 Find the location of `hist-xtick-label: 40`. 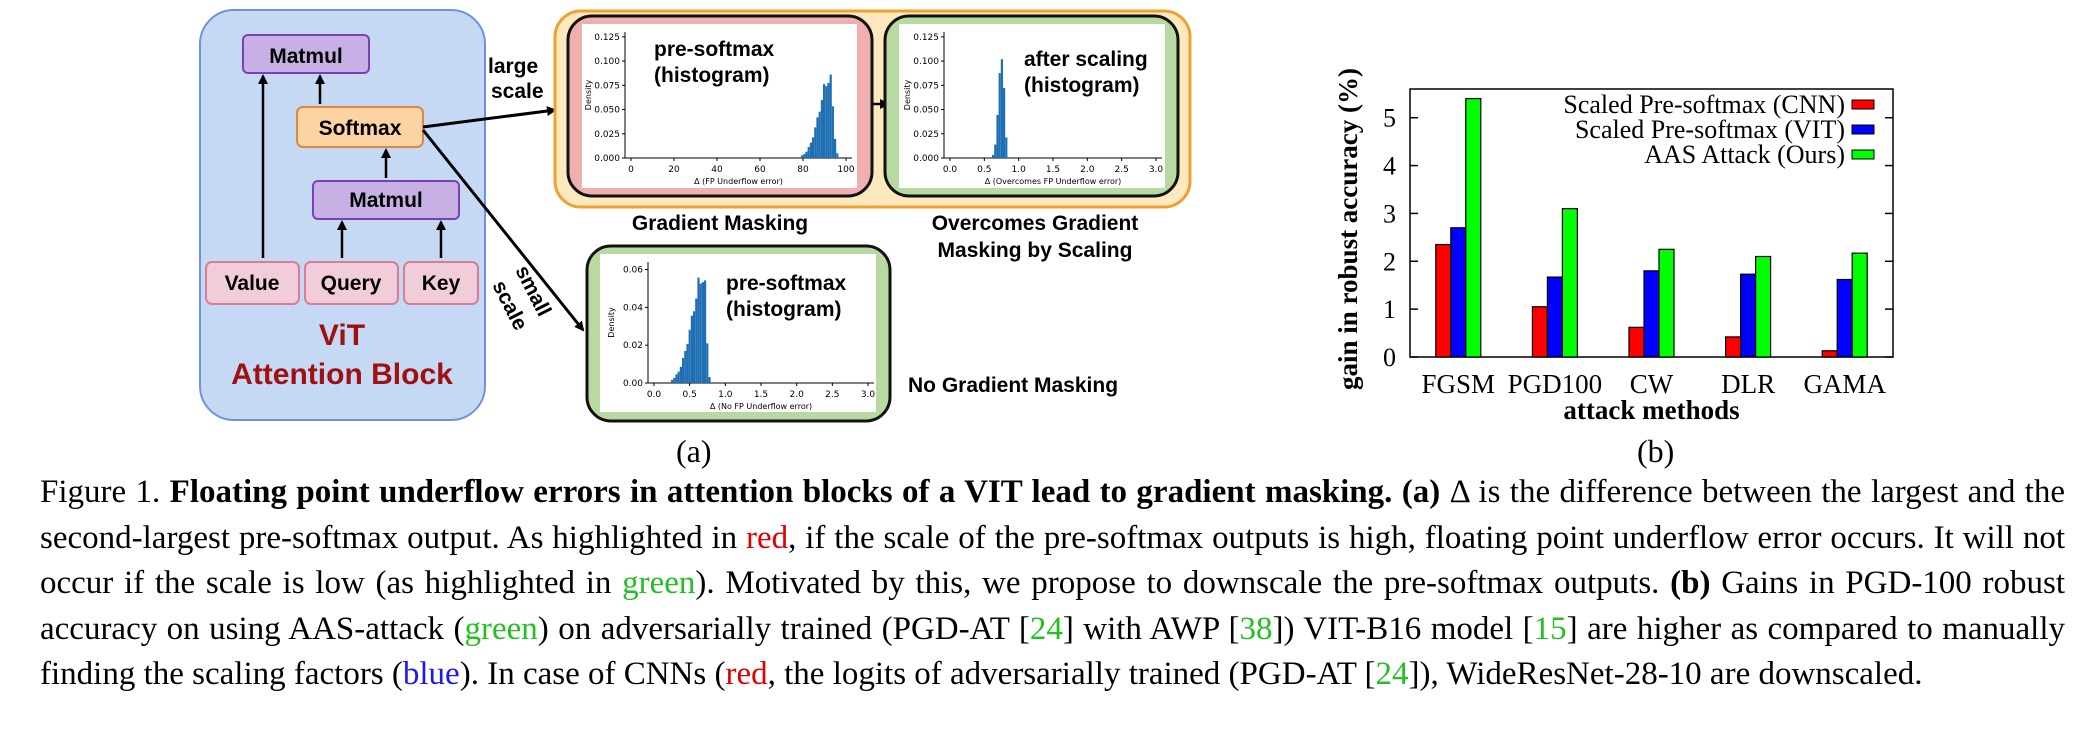

hist-xtick-label: 40 is located at coordinates (717, 170).